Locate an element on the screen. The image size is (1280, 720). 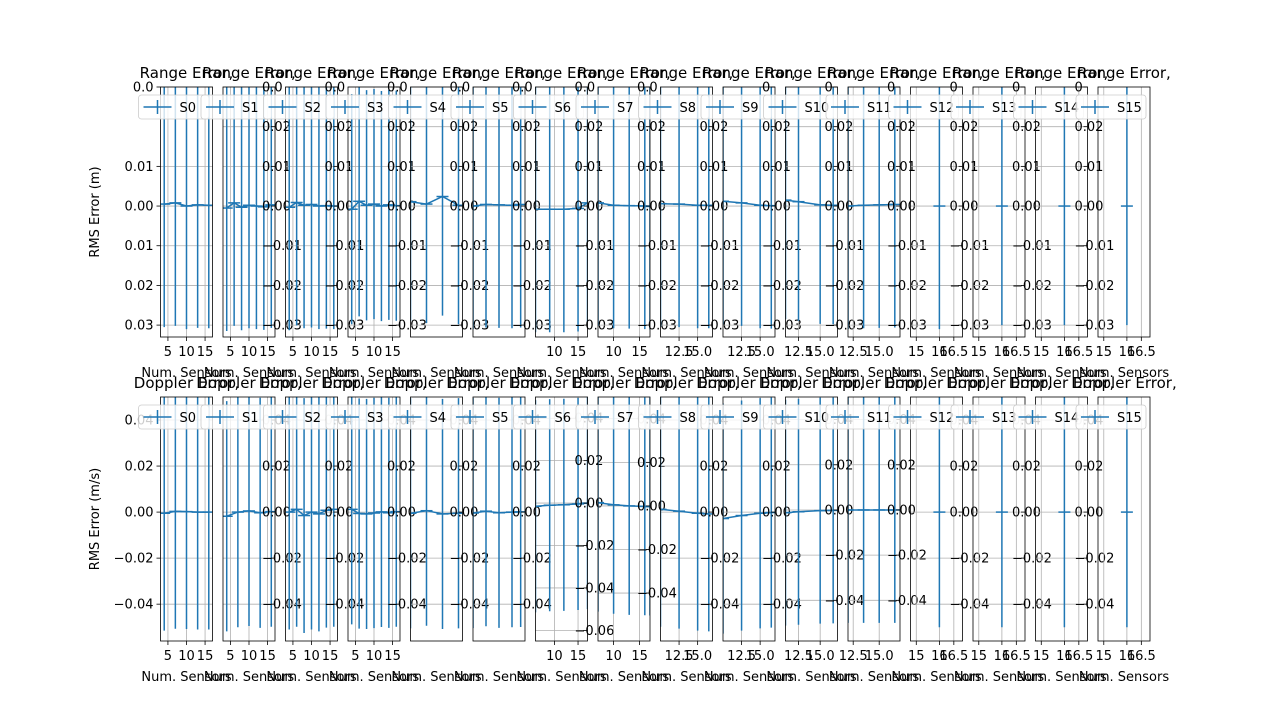
legend: S11 is located at coordinates (861, 417).